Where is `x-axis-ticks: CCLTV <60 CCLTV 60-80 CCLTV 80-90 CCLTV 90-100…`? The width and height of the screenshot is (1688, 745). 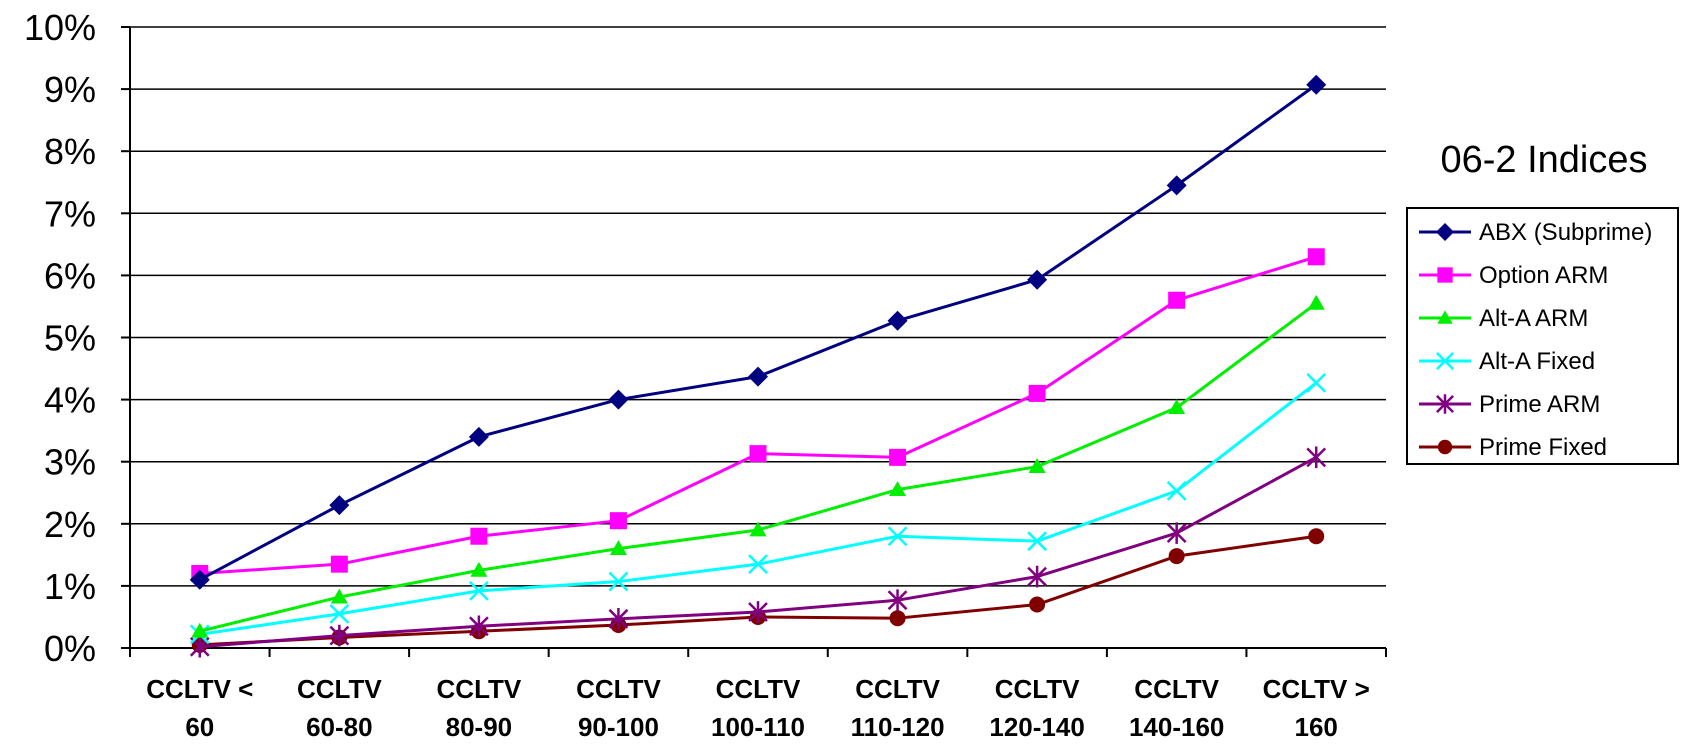
x-axis-ticks: CCLTV <60 CCLTV 60-80 CCLTV 80-90 CCLTV 90-100… is located at coordinates (758, 695).